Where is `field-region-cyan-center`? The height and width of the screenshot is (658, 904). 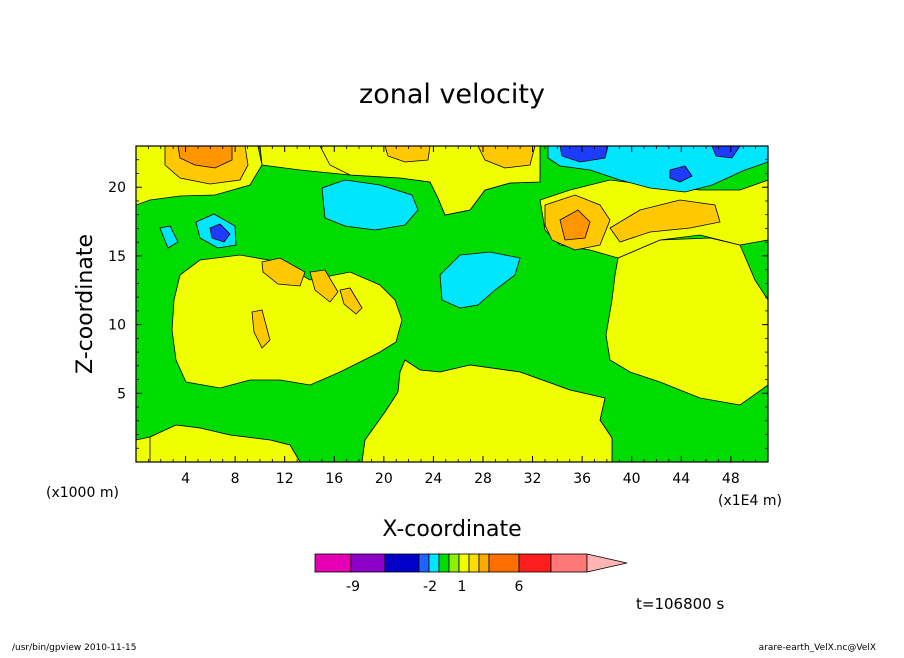
field-region-cyan-center is located at coordinates (480, 280).